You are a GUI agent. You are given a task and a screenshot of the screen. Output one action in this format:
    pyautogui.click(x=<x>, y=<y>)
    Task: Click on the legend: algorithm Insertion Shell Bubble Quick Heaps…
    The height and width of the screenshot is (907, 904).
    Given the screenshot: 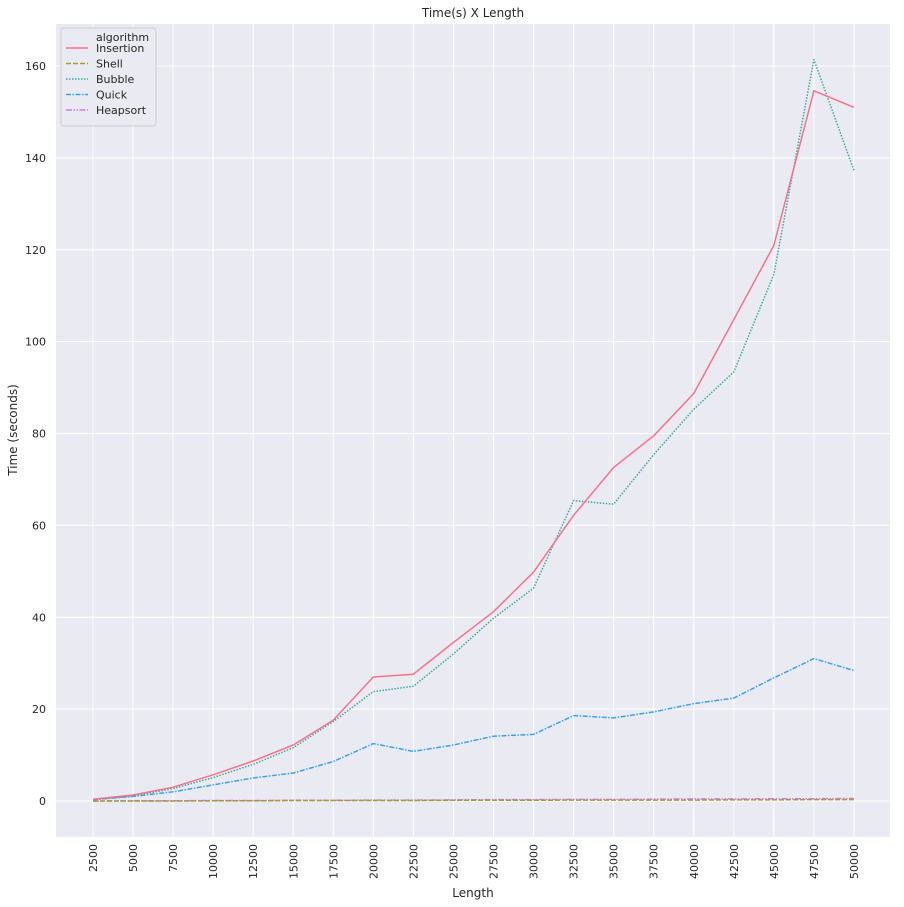 What is the action you would take?
    pyautogui.click(x=108, y=77)
    